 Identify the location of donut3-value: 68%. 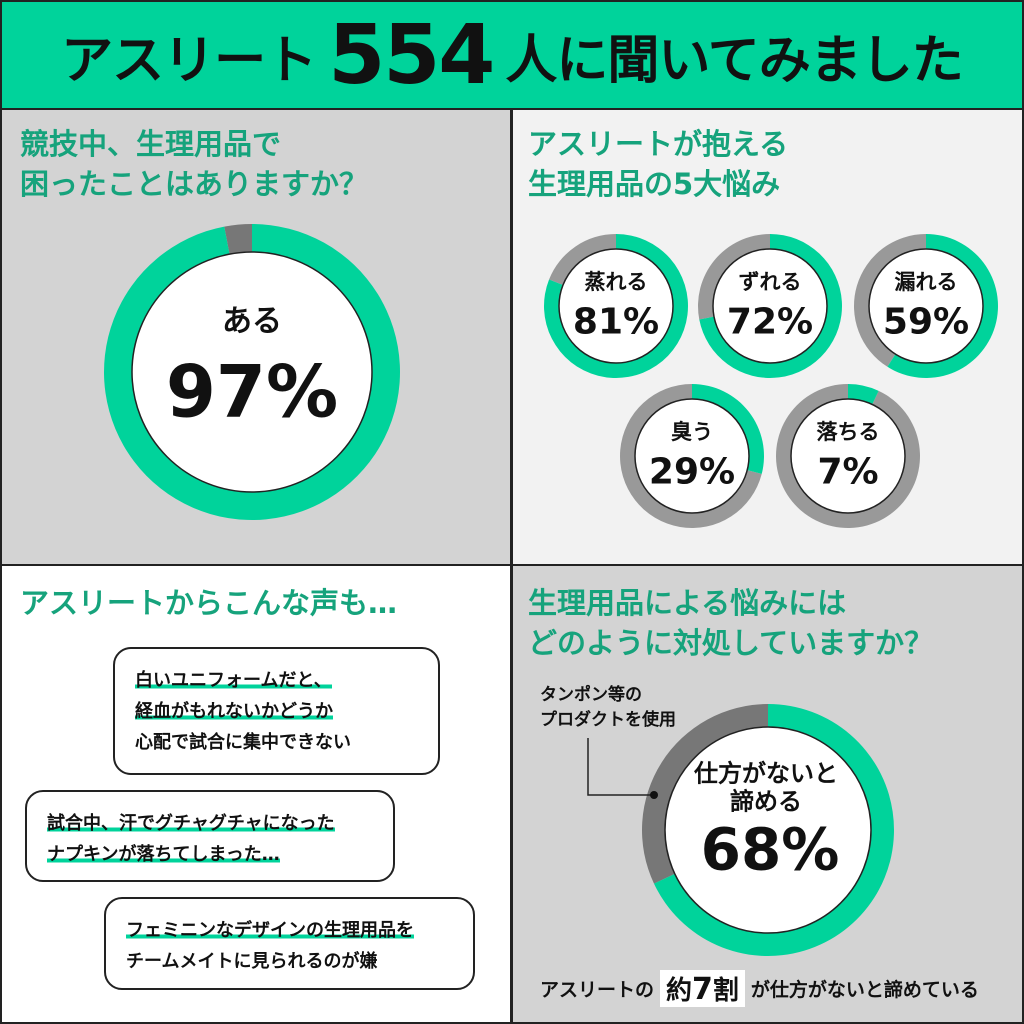
(770, 849).